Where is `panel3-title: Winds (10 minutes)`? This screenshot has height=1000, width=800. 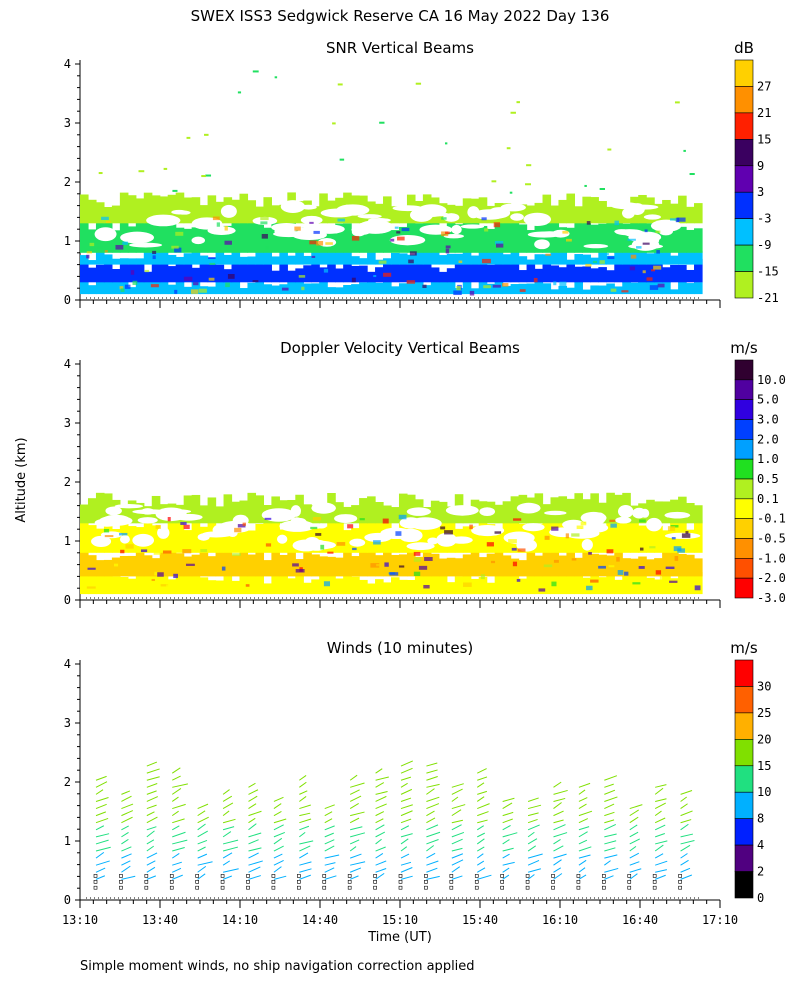
panel3-title: Winds (10 minutes) is located at coordinates (400, 648).